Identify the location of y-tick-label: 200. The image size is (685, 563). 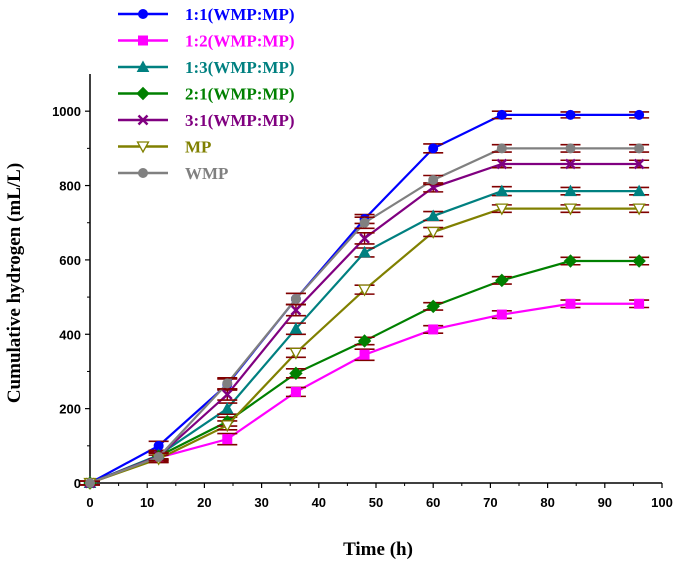
(70, 409).